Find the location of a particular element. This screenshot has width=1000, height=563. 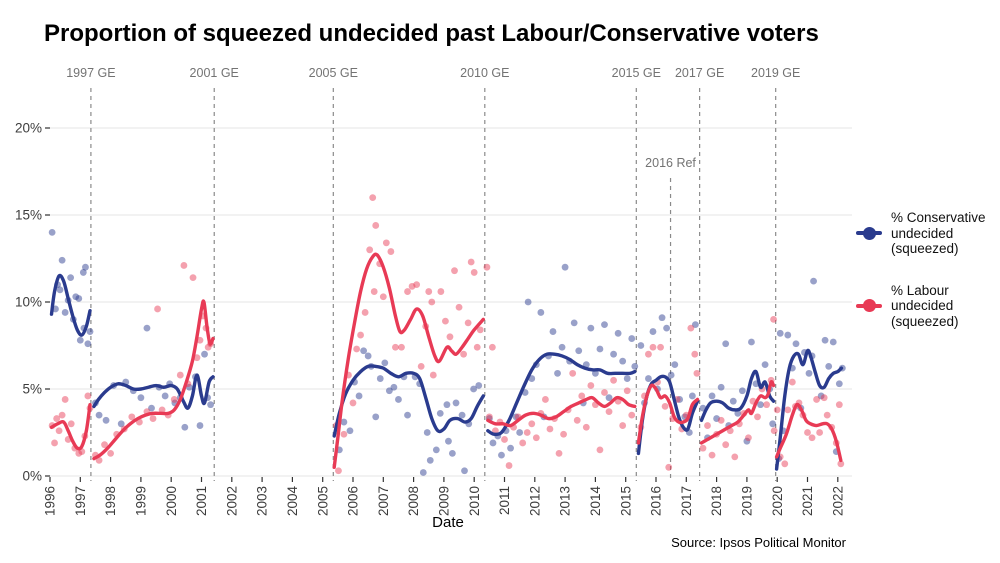

x-axis-title: Date is located at coordinates (448, 522).